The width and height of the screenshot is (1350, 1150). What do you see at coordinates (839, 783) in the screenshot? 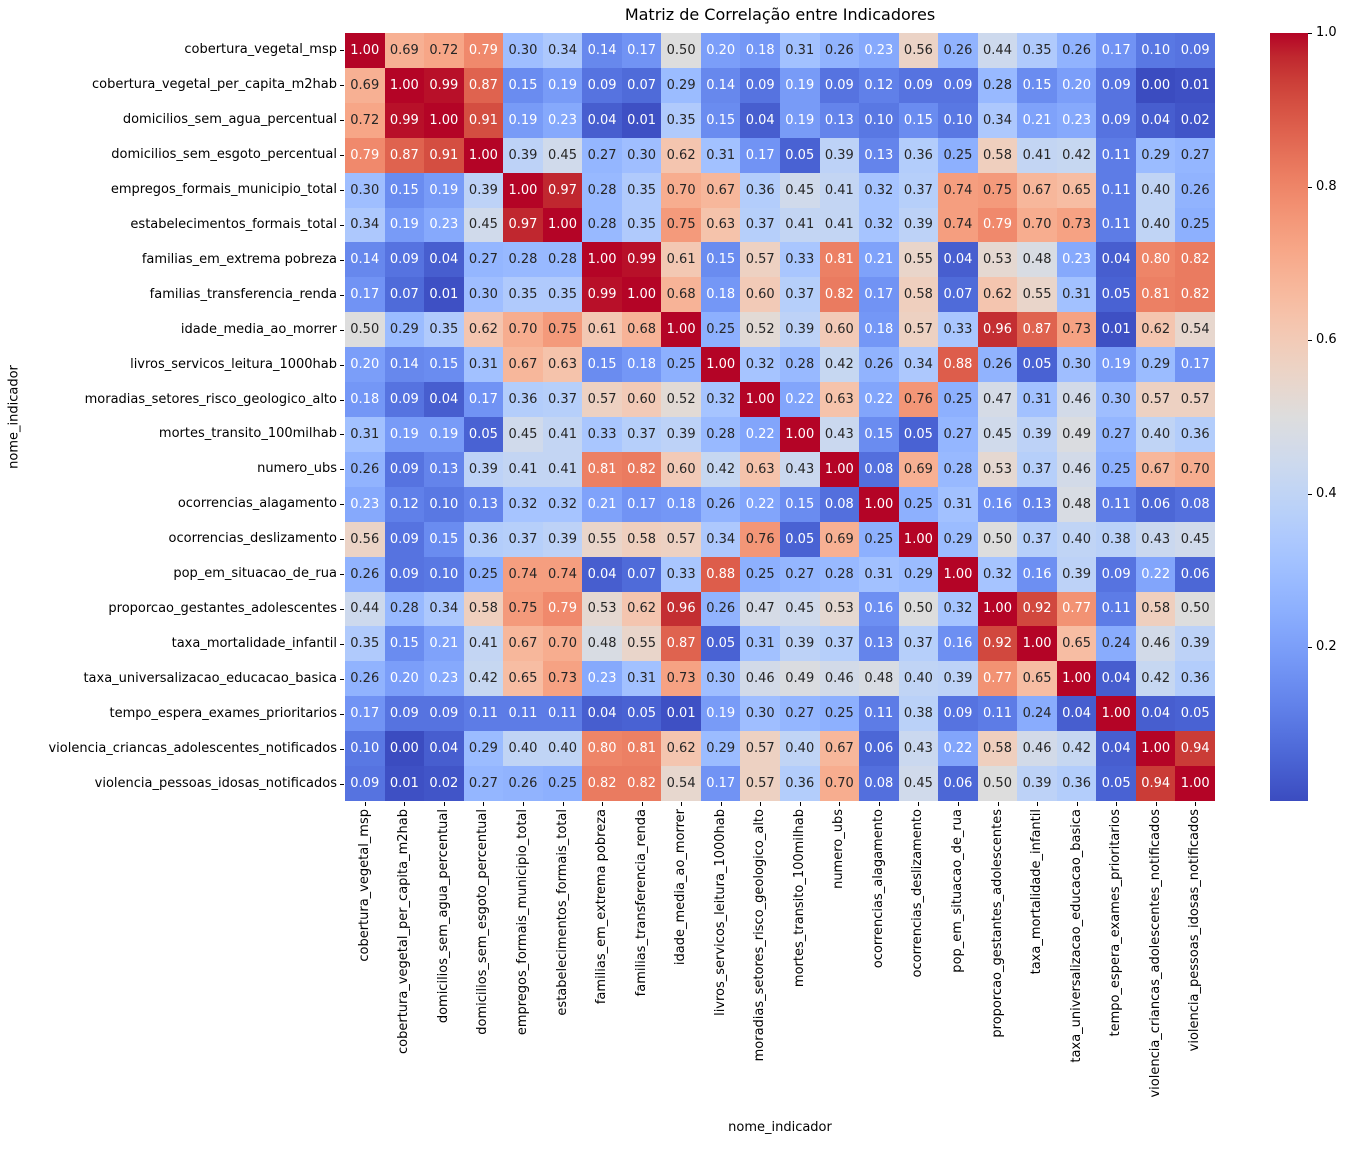
I see `heatmap-cell-violencia_pessoas_idosas_notificados-x-numero_ubs: 0.70` at bounding box center [839, 783].